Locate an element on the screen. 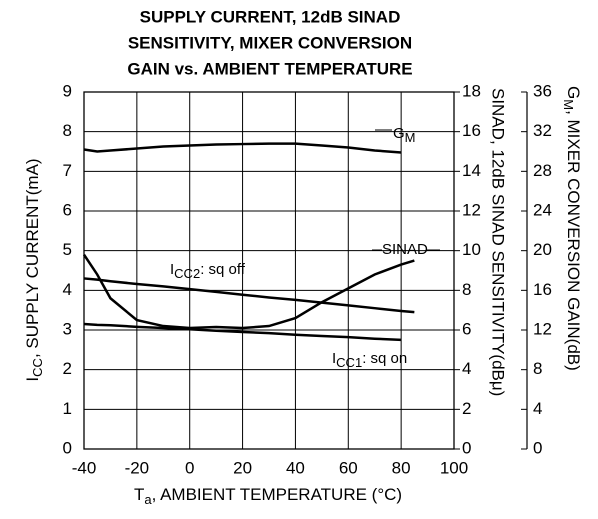 This screenshot has width=598, height=519. y2-axis-label: SINAD, 12dB SINAD SENSITIVITY(dBμ) is located at coordinates (498, 242).